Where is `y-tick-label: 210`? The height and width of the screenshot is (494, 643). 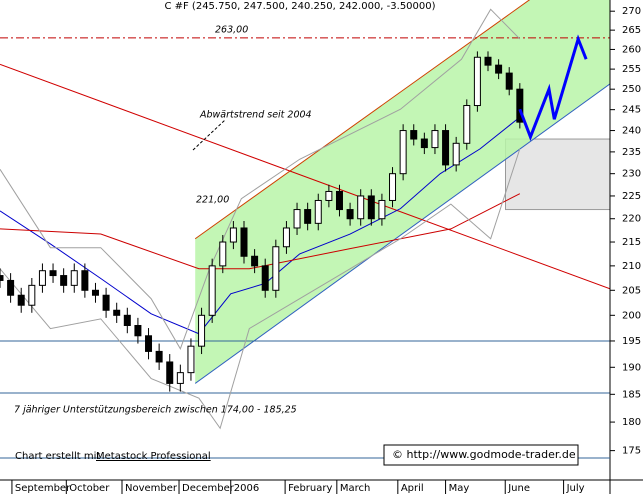 y-tick-label: 210 is located at coordinates (631, 266).